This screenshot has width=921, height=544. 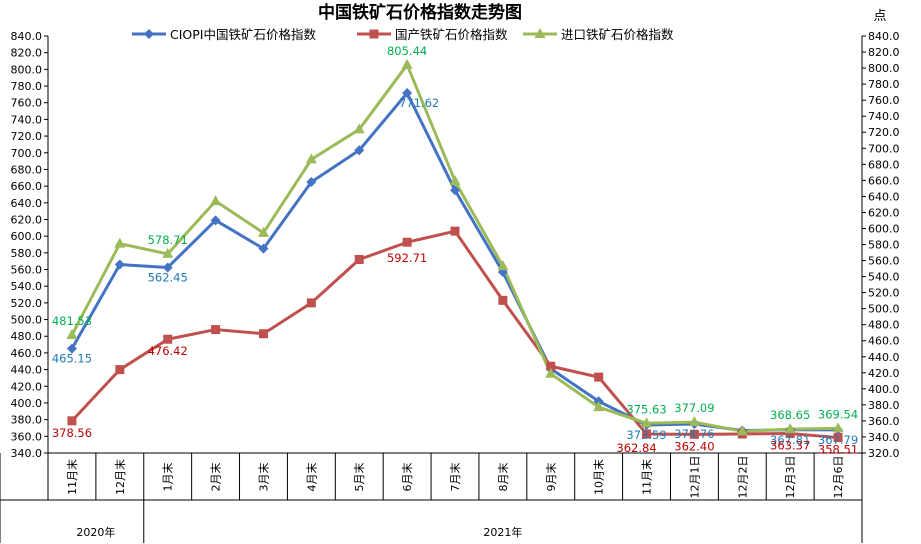 I want to click on category-label: 12月6日, so click(x=838, y=477).